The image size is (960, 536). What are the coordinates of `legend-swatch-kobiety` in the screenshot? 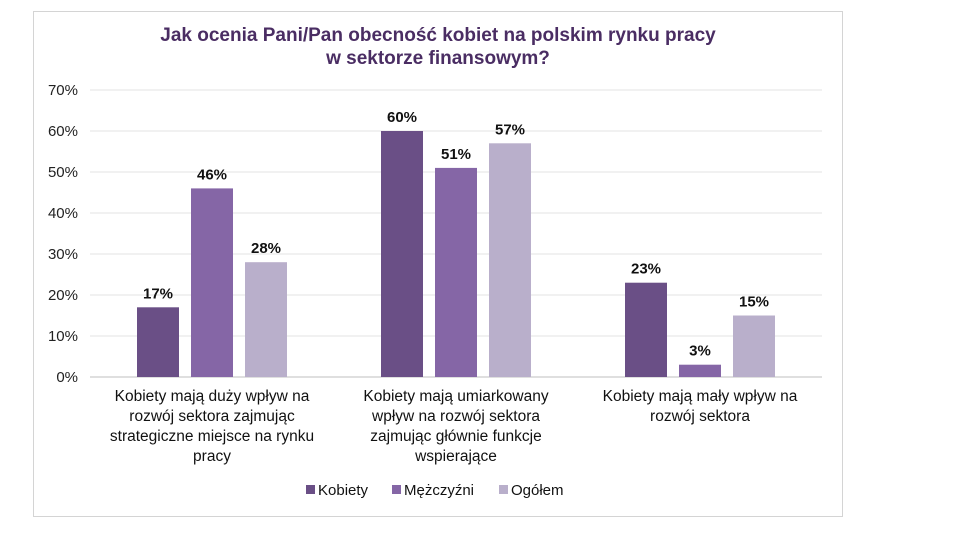 It's located at (310, 489).